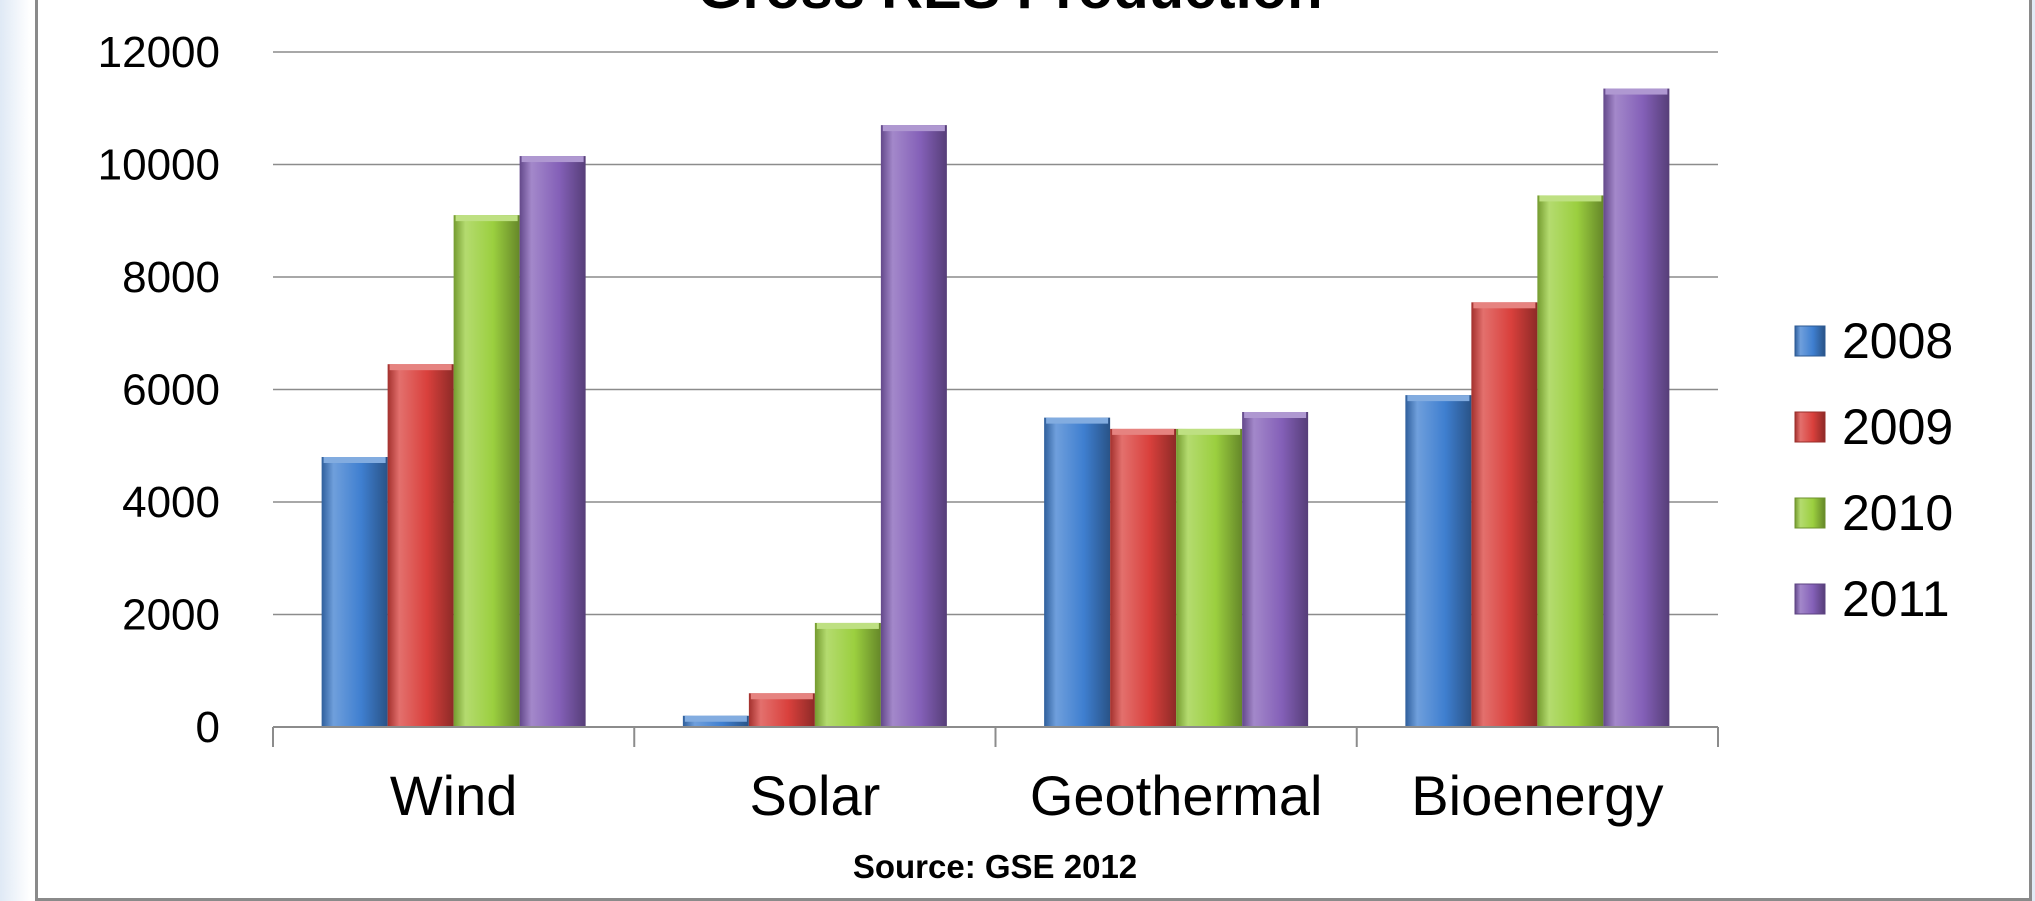 This screenshot has width=2035, height=901. I want to click on y-tick-label: 6000, so click(171, 390).